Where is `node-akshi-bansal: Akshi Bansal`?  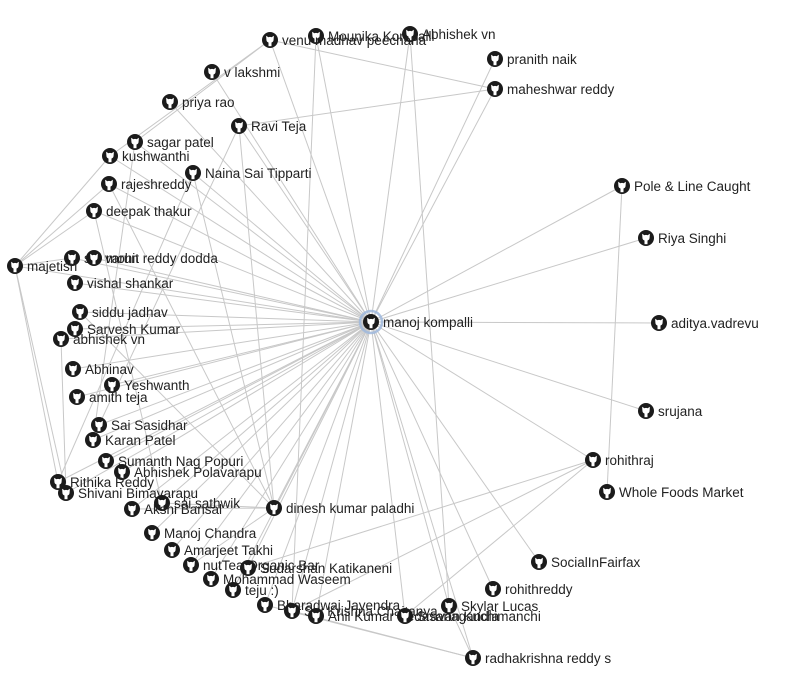 node-akshi-bansal: Akshi Bansal is located at coordinates (173, 509).